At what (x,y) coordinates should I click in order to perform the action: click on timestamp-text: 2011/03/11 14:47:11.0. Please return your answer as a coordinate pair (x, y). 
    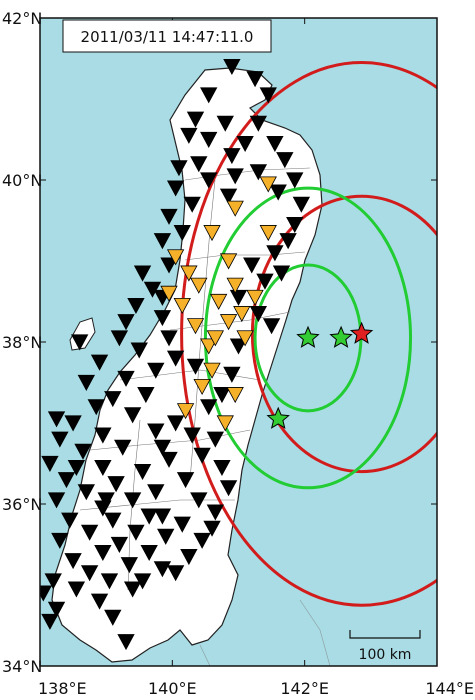
    Looking at the image, I should click on (167, 37).